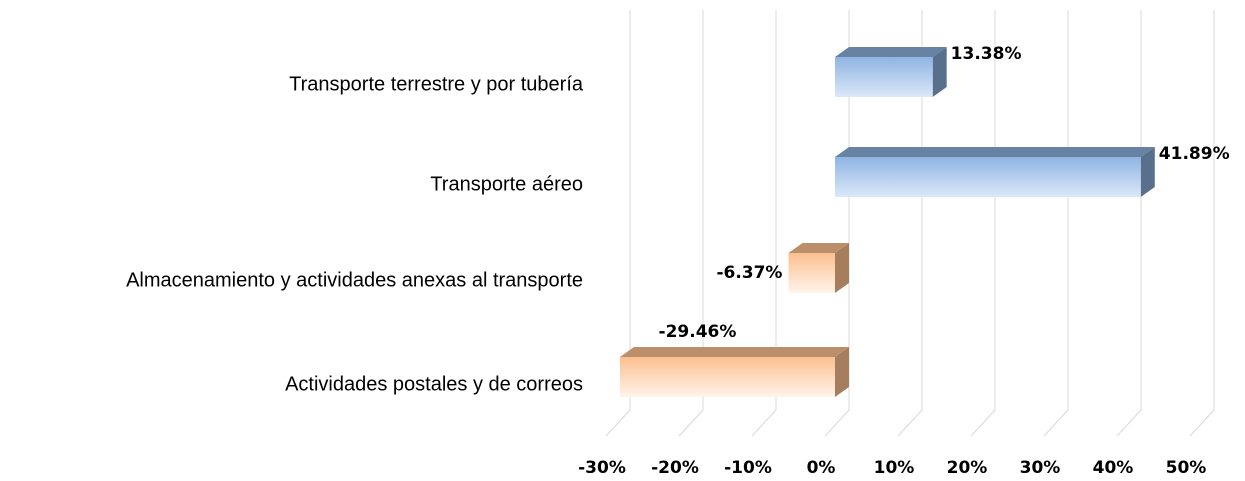 This screenshot has height=481, width=1245. I want to click on x-tick-label: 50%, so click(1186, 468).